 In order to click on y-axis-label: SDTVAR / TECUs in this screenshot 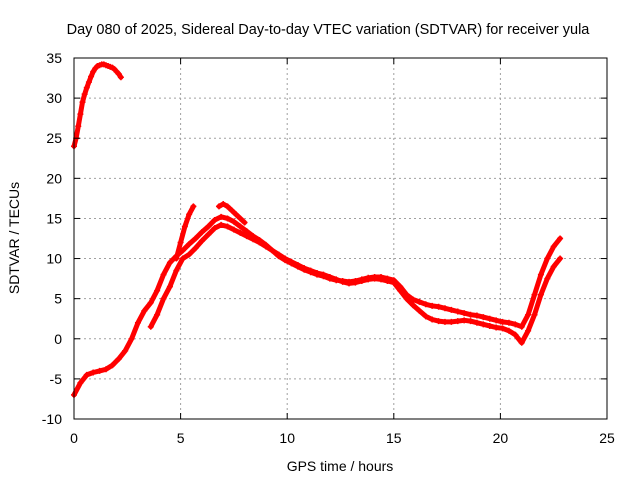, I will do `click(14, 238)`.